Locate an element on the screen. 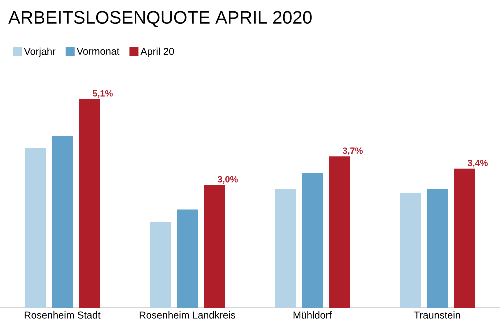 The height and width of the screenshot is (332, 500). data-label: 3,0% is located at coordinates (228, 180).